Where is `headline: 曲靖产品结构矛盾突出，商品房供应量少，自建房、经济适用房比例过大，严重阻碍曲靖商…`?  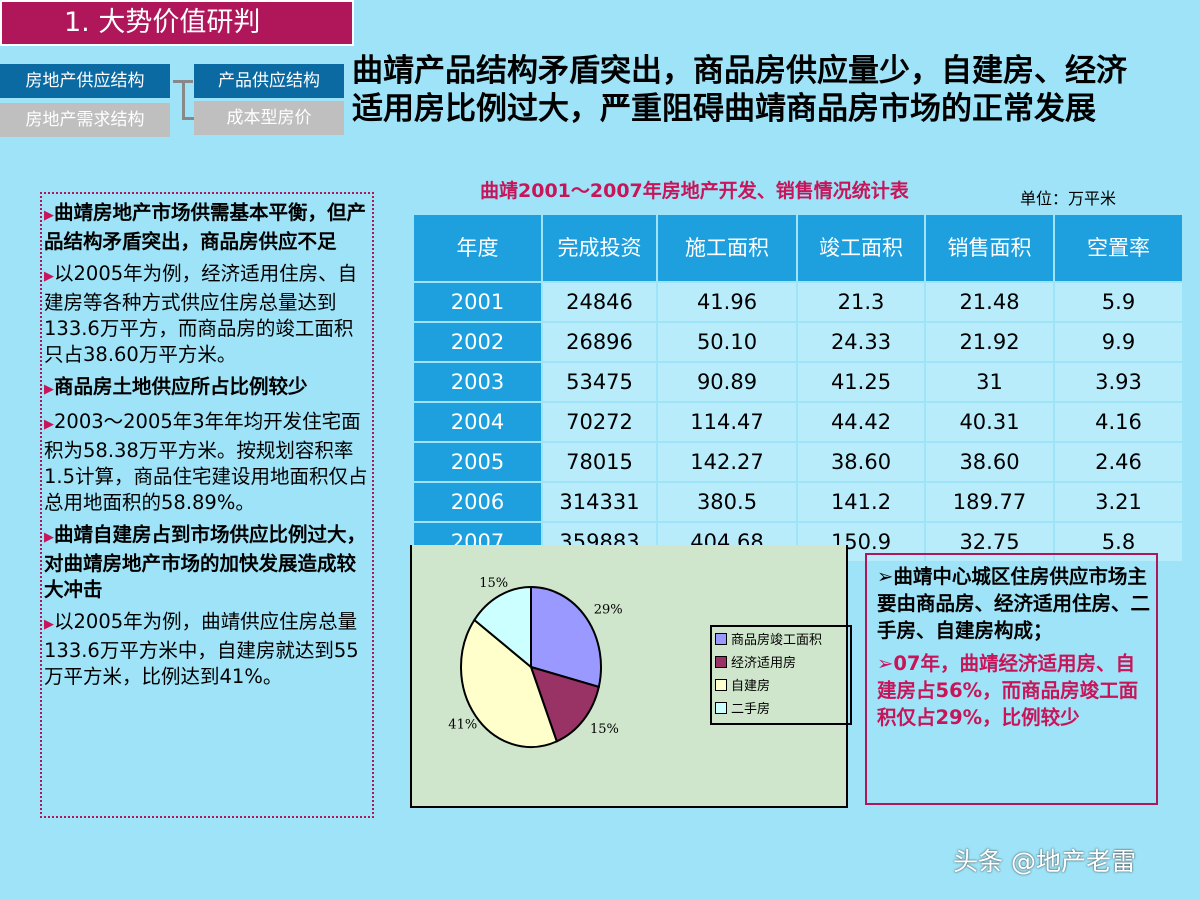 headline: 曲靖产品结构矛盾突出，商品房供应量少，自建房、经济适用房比例过大，严重阻碍曲靖商… is located at coordinates (739, 90).